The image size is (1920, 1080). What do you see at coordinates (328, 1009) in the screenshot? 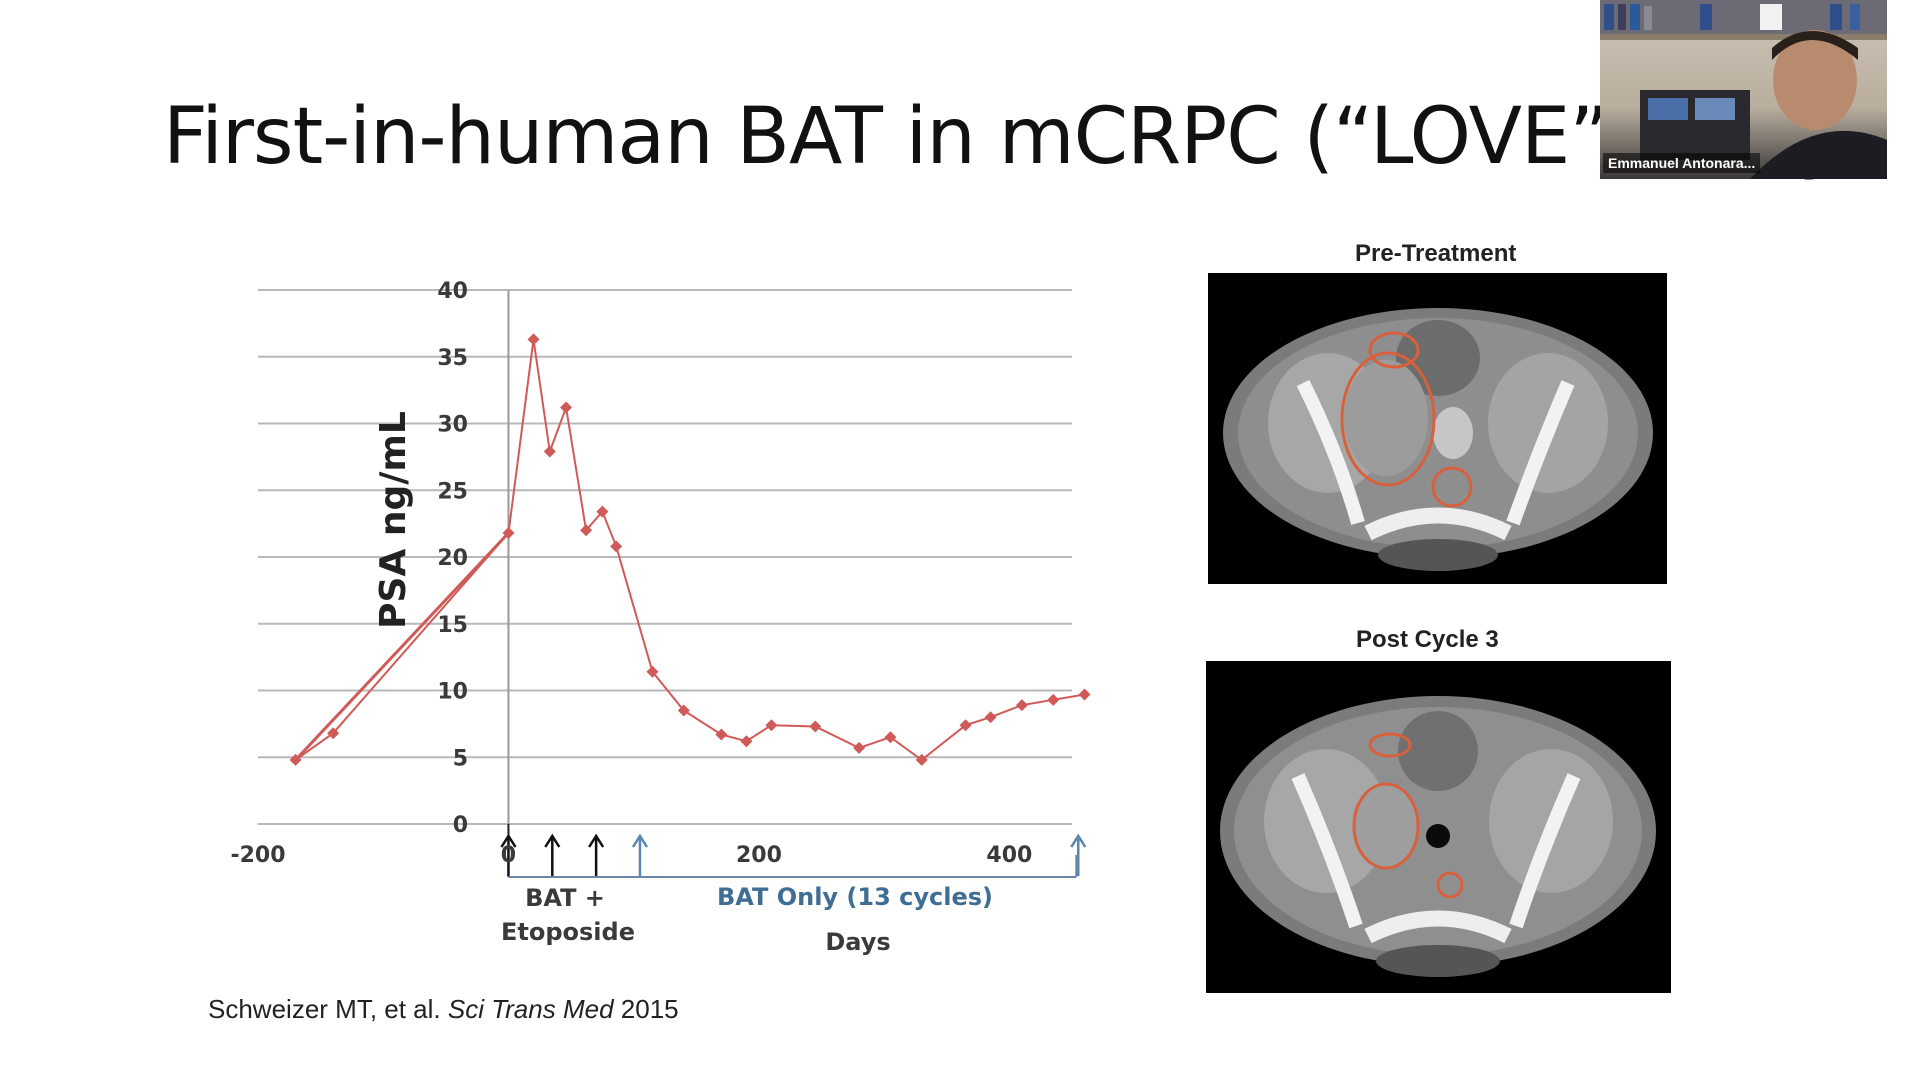
I see `citation-authors: Schweizer MT, et al.` at bounding box center [328, 1009].